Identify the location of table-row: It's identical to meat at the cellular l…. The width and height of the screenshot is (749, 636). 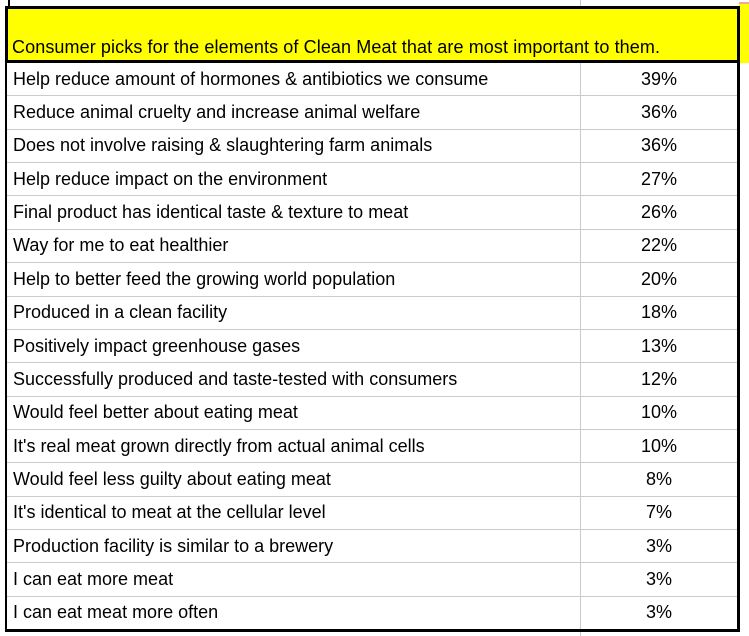
(372, 512).